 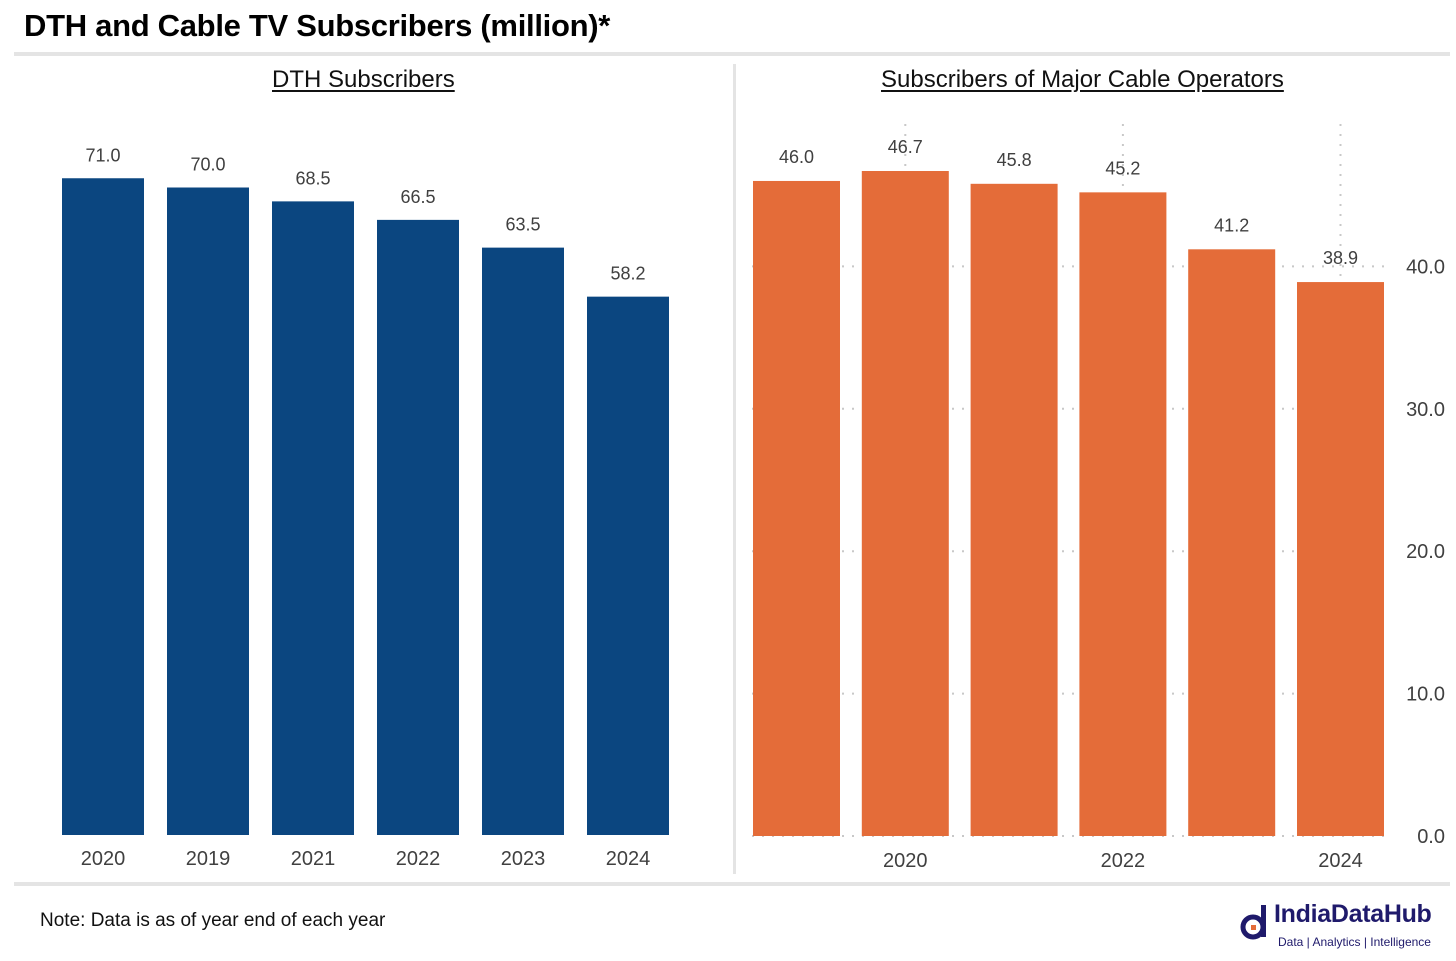 I want to click on dth-x-tick-label: 2019, so click(x=208, y=859).